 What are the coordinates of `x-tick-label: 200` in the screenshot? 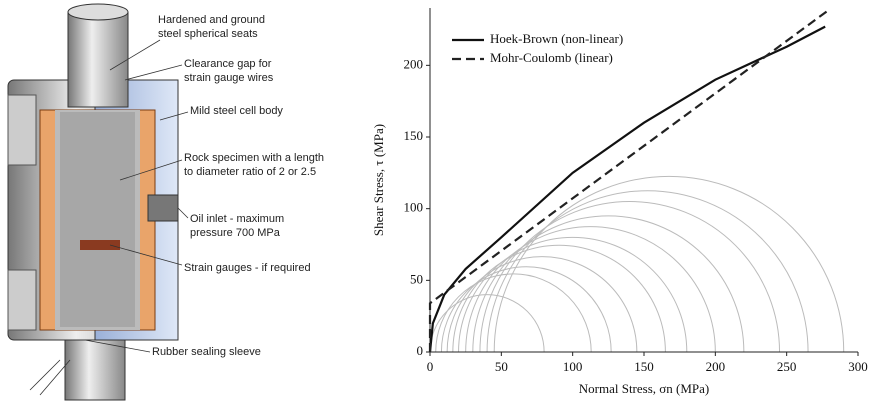 It's located at (716, 366).